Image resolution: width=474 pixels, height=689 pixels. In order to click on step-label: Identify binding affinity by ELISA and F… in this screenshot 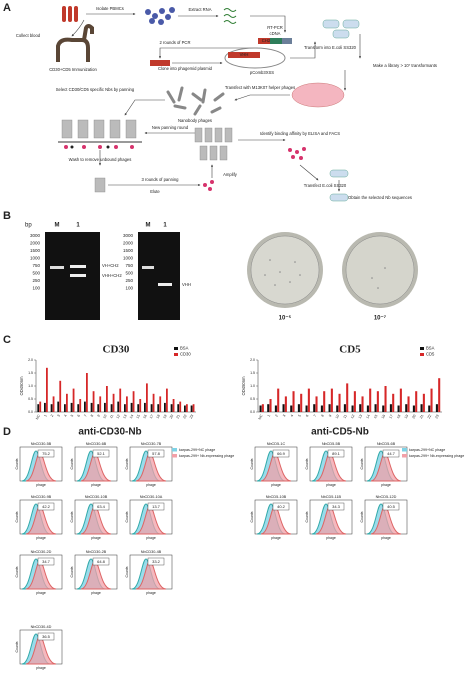, I will do `click(300, 133)`.